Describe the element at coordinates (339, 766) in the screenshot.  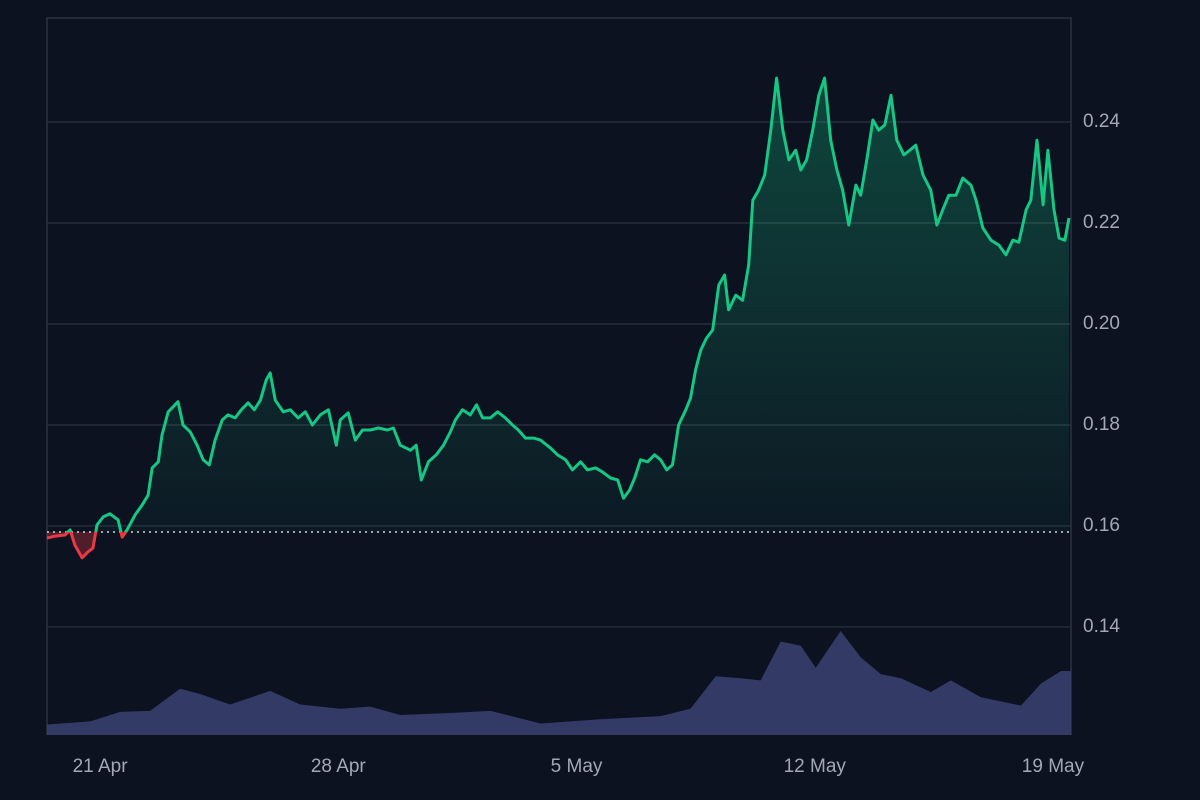
I see `x-tick-label: 28 Apr` at that location.